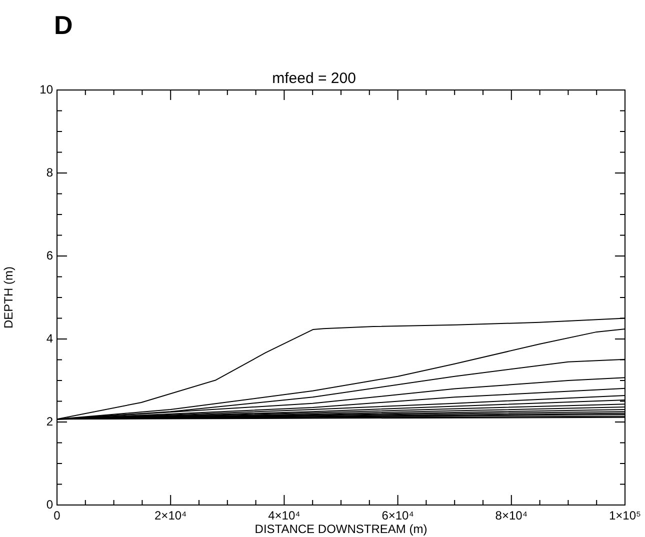 The width and height of the screenshot is (645, 537). I want to click on x-tick-label: 6×10⁴, so click(398, 515).